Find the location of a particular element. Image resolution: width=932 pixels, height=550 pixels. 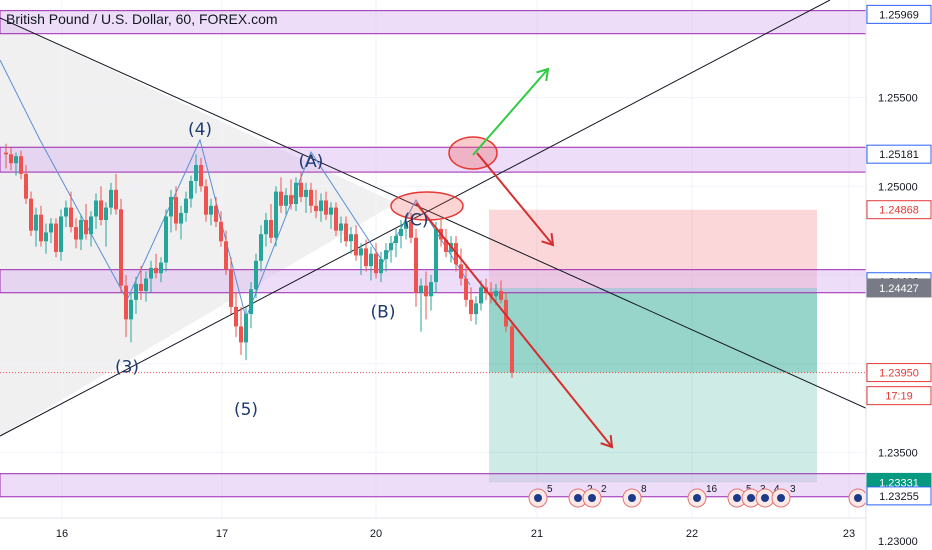

price-tag-label: 1.24427 is located at coordinates (899, 289).